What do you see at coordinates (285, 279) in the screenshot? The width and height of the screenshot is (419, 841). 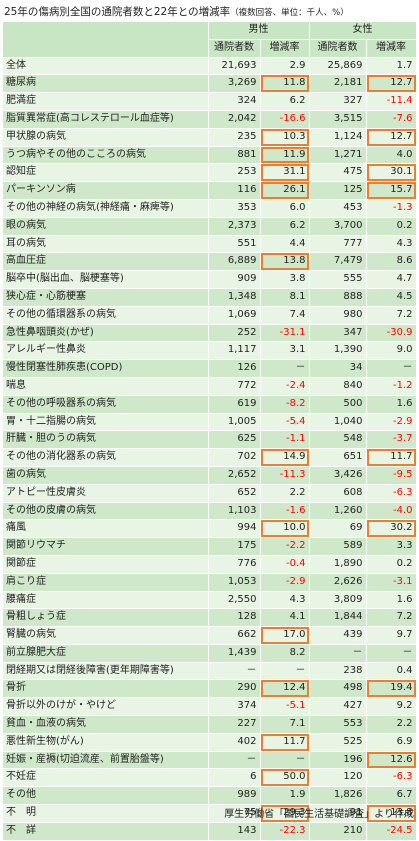 I see `male-rate-cell: 3.8` at bounding box center [285, 279].